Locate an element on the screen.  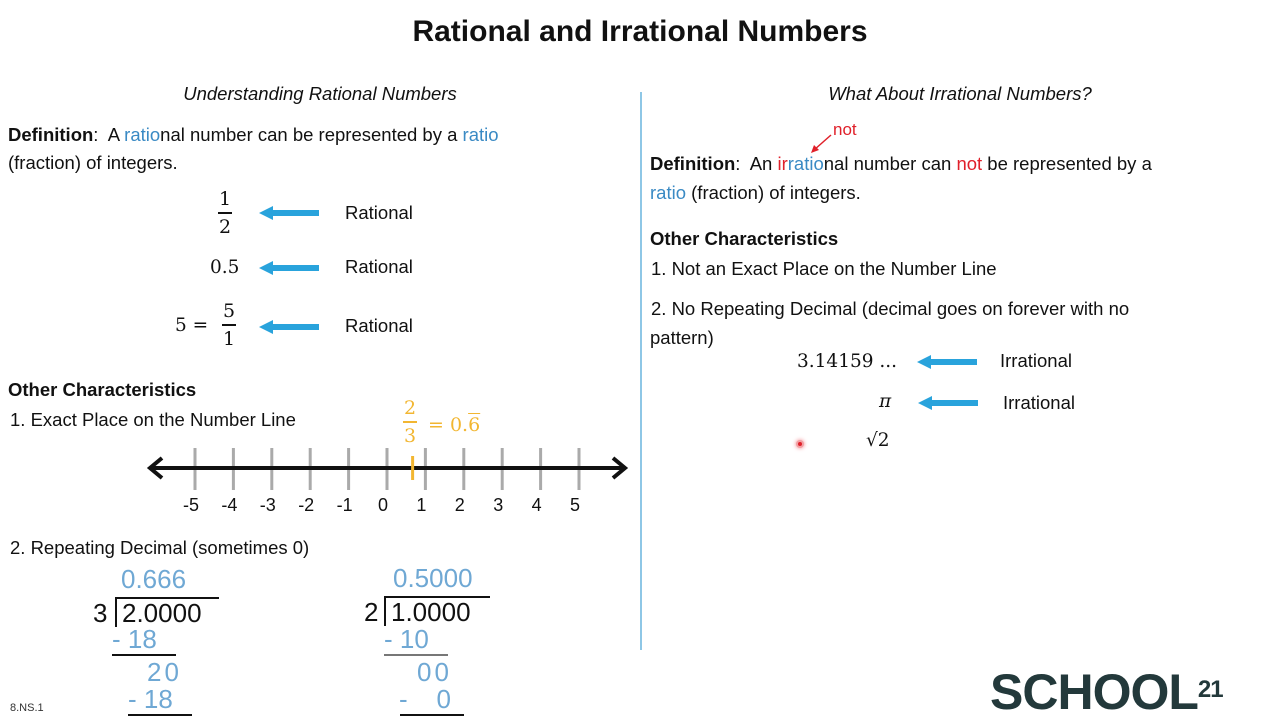
subtrahend: - 10 is located at coordinates (406, 639).